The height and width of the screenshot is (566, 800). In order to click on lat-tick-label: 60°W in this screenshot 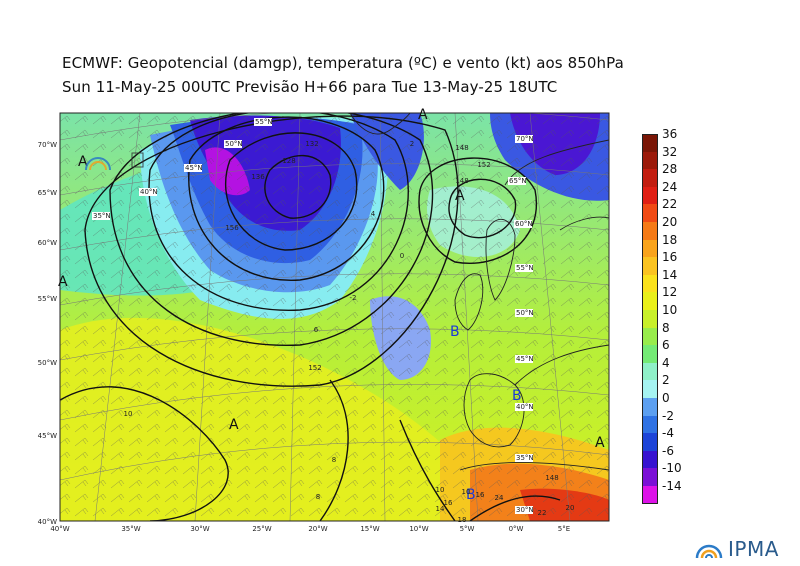, I will do `click(47, 243)`.